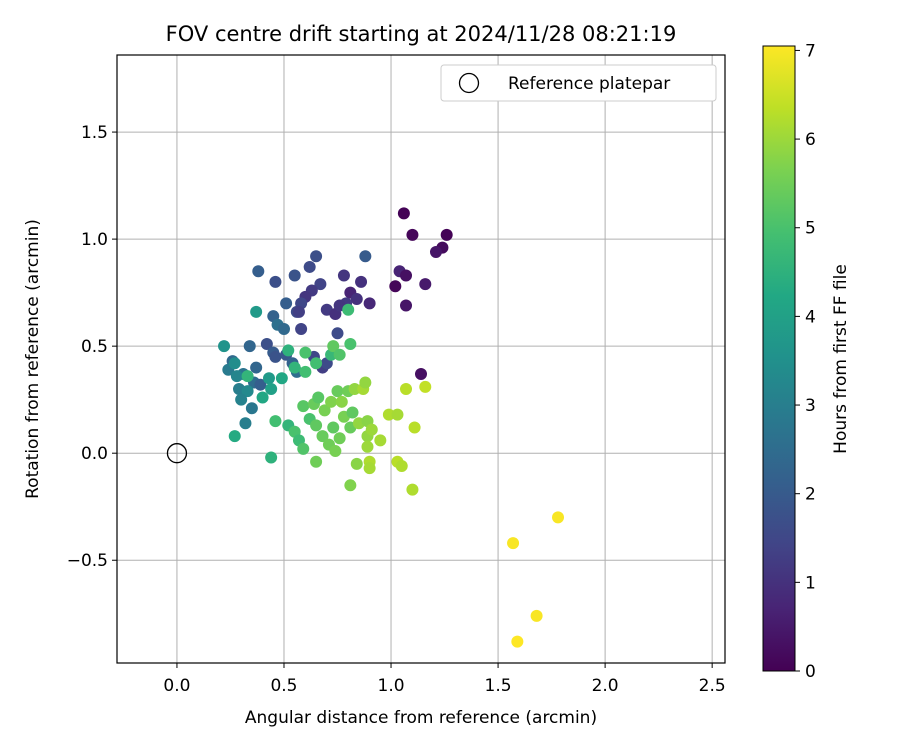 The height and width of the screenshot is (750, 900). What do you see at coordinates (33, 359) in the screenshot?
I see `y-axis-label: Rotation from reference (arcmin)` at bounding box center [33, 359].